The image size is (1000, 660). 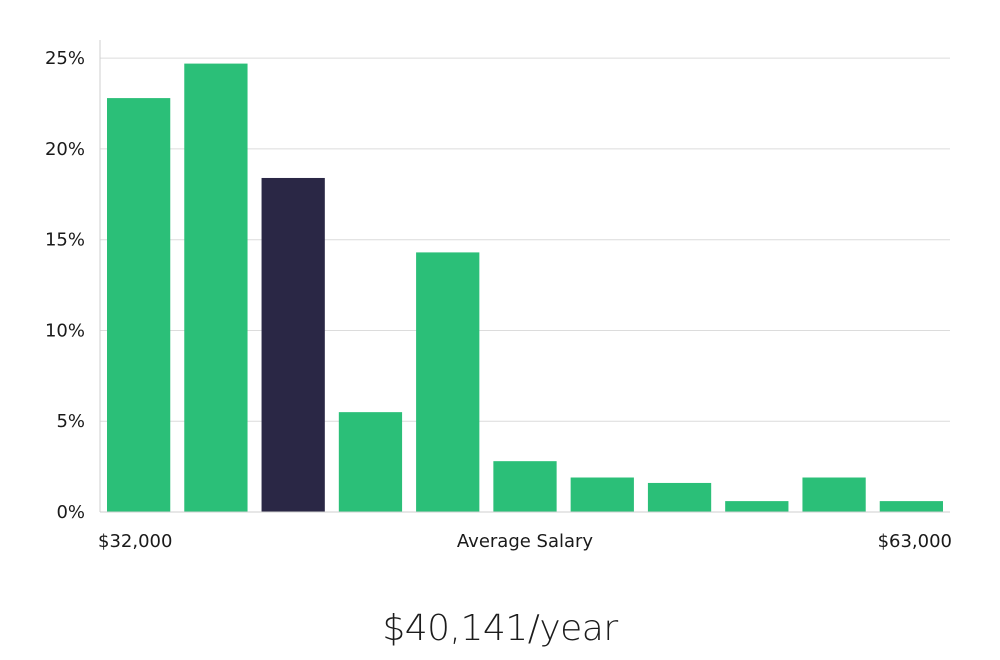 What do you see at coordinates (65, 149) in the screenshot?
I see `y-tick-label: 20%` at bounding box center [65, 149].